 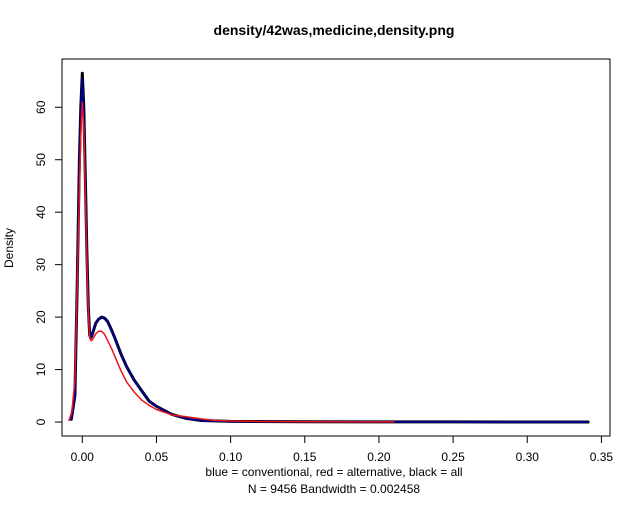 What do you see at coordinates (41, 421) in the screenshot?
I see `y-tick-label: 0` at bounding box center [41, 421].